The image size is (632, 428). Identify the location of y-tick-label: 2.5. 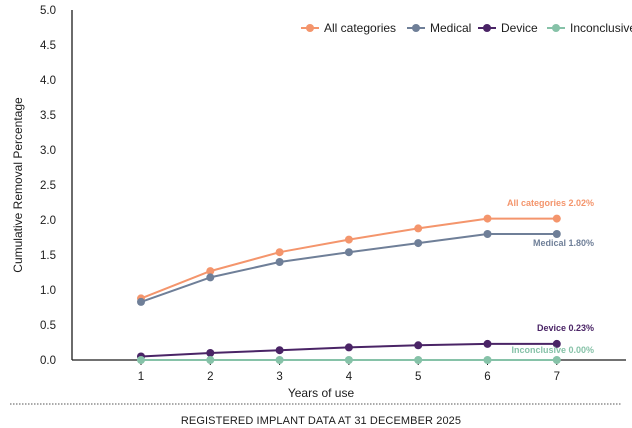
(48, 186).